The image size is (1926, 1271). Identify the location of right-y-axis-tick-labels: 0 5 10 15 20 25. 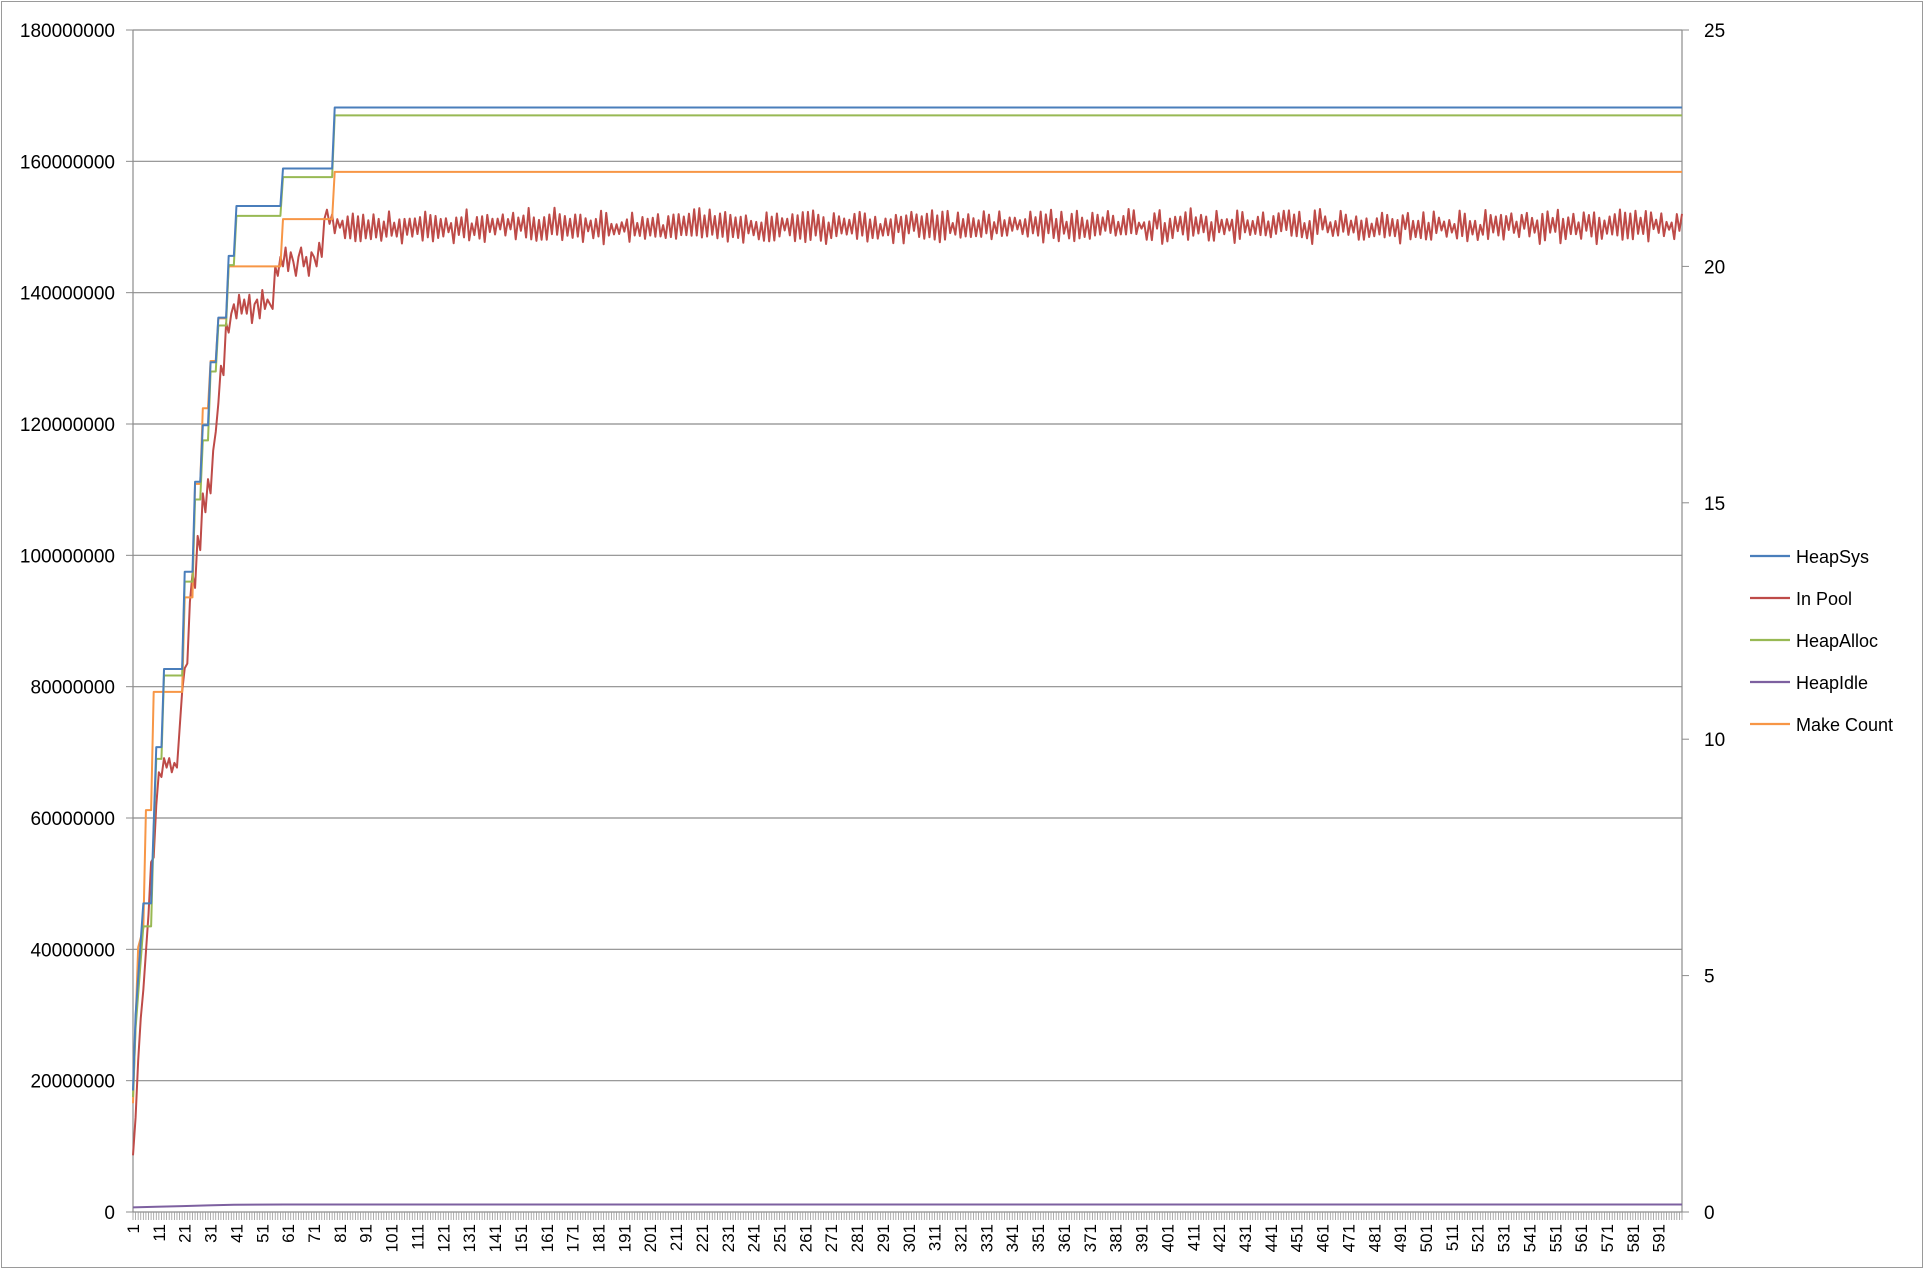
(1714, 622).